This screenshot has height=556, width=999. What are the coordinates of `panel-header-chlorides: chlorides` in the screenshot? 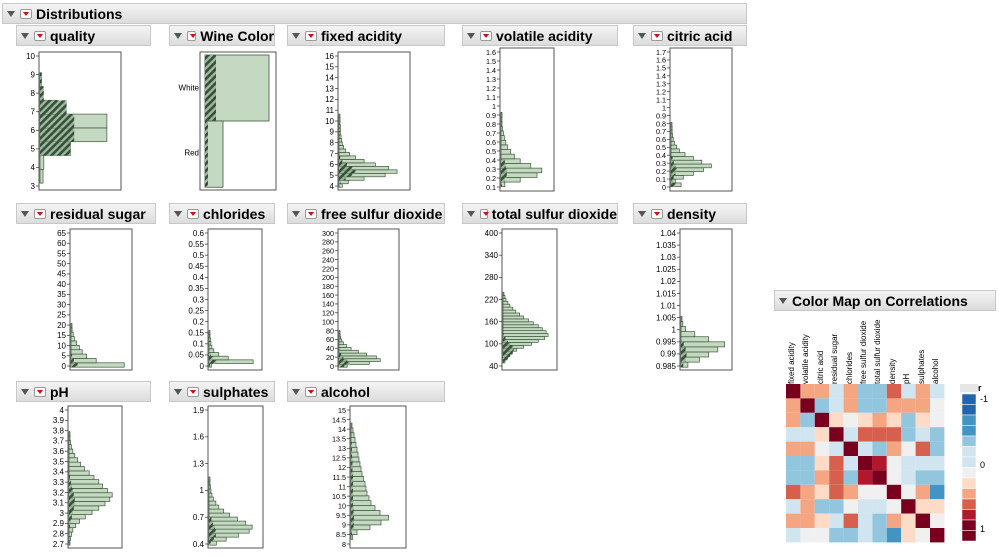 It's located at (222, 213).